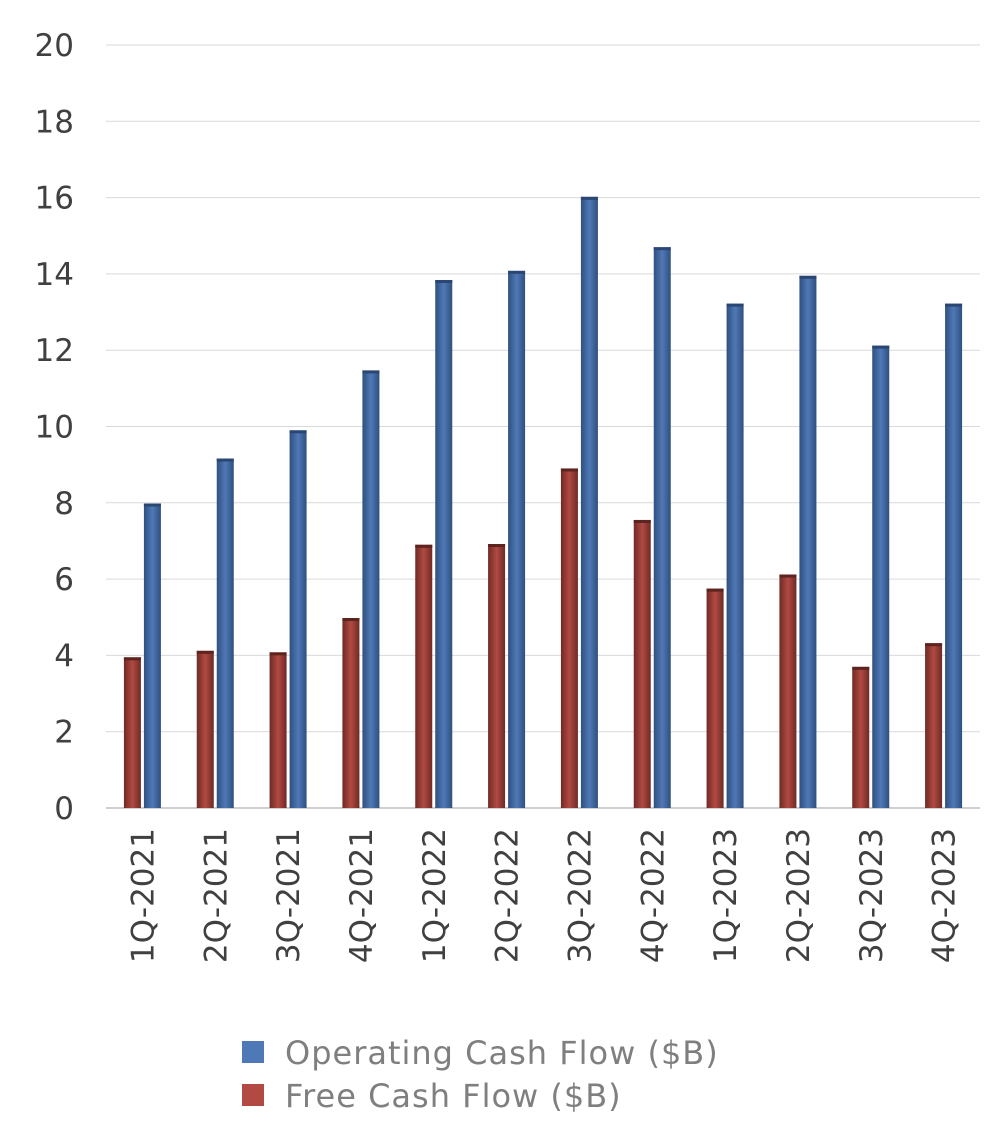 The image size is (994, 1138). What do you see at coordinates (453, 1096) in the screenshot?
I see `legend-label: Free Cash Flow ($B)` at bounding box center [453, 1096].